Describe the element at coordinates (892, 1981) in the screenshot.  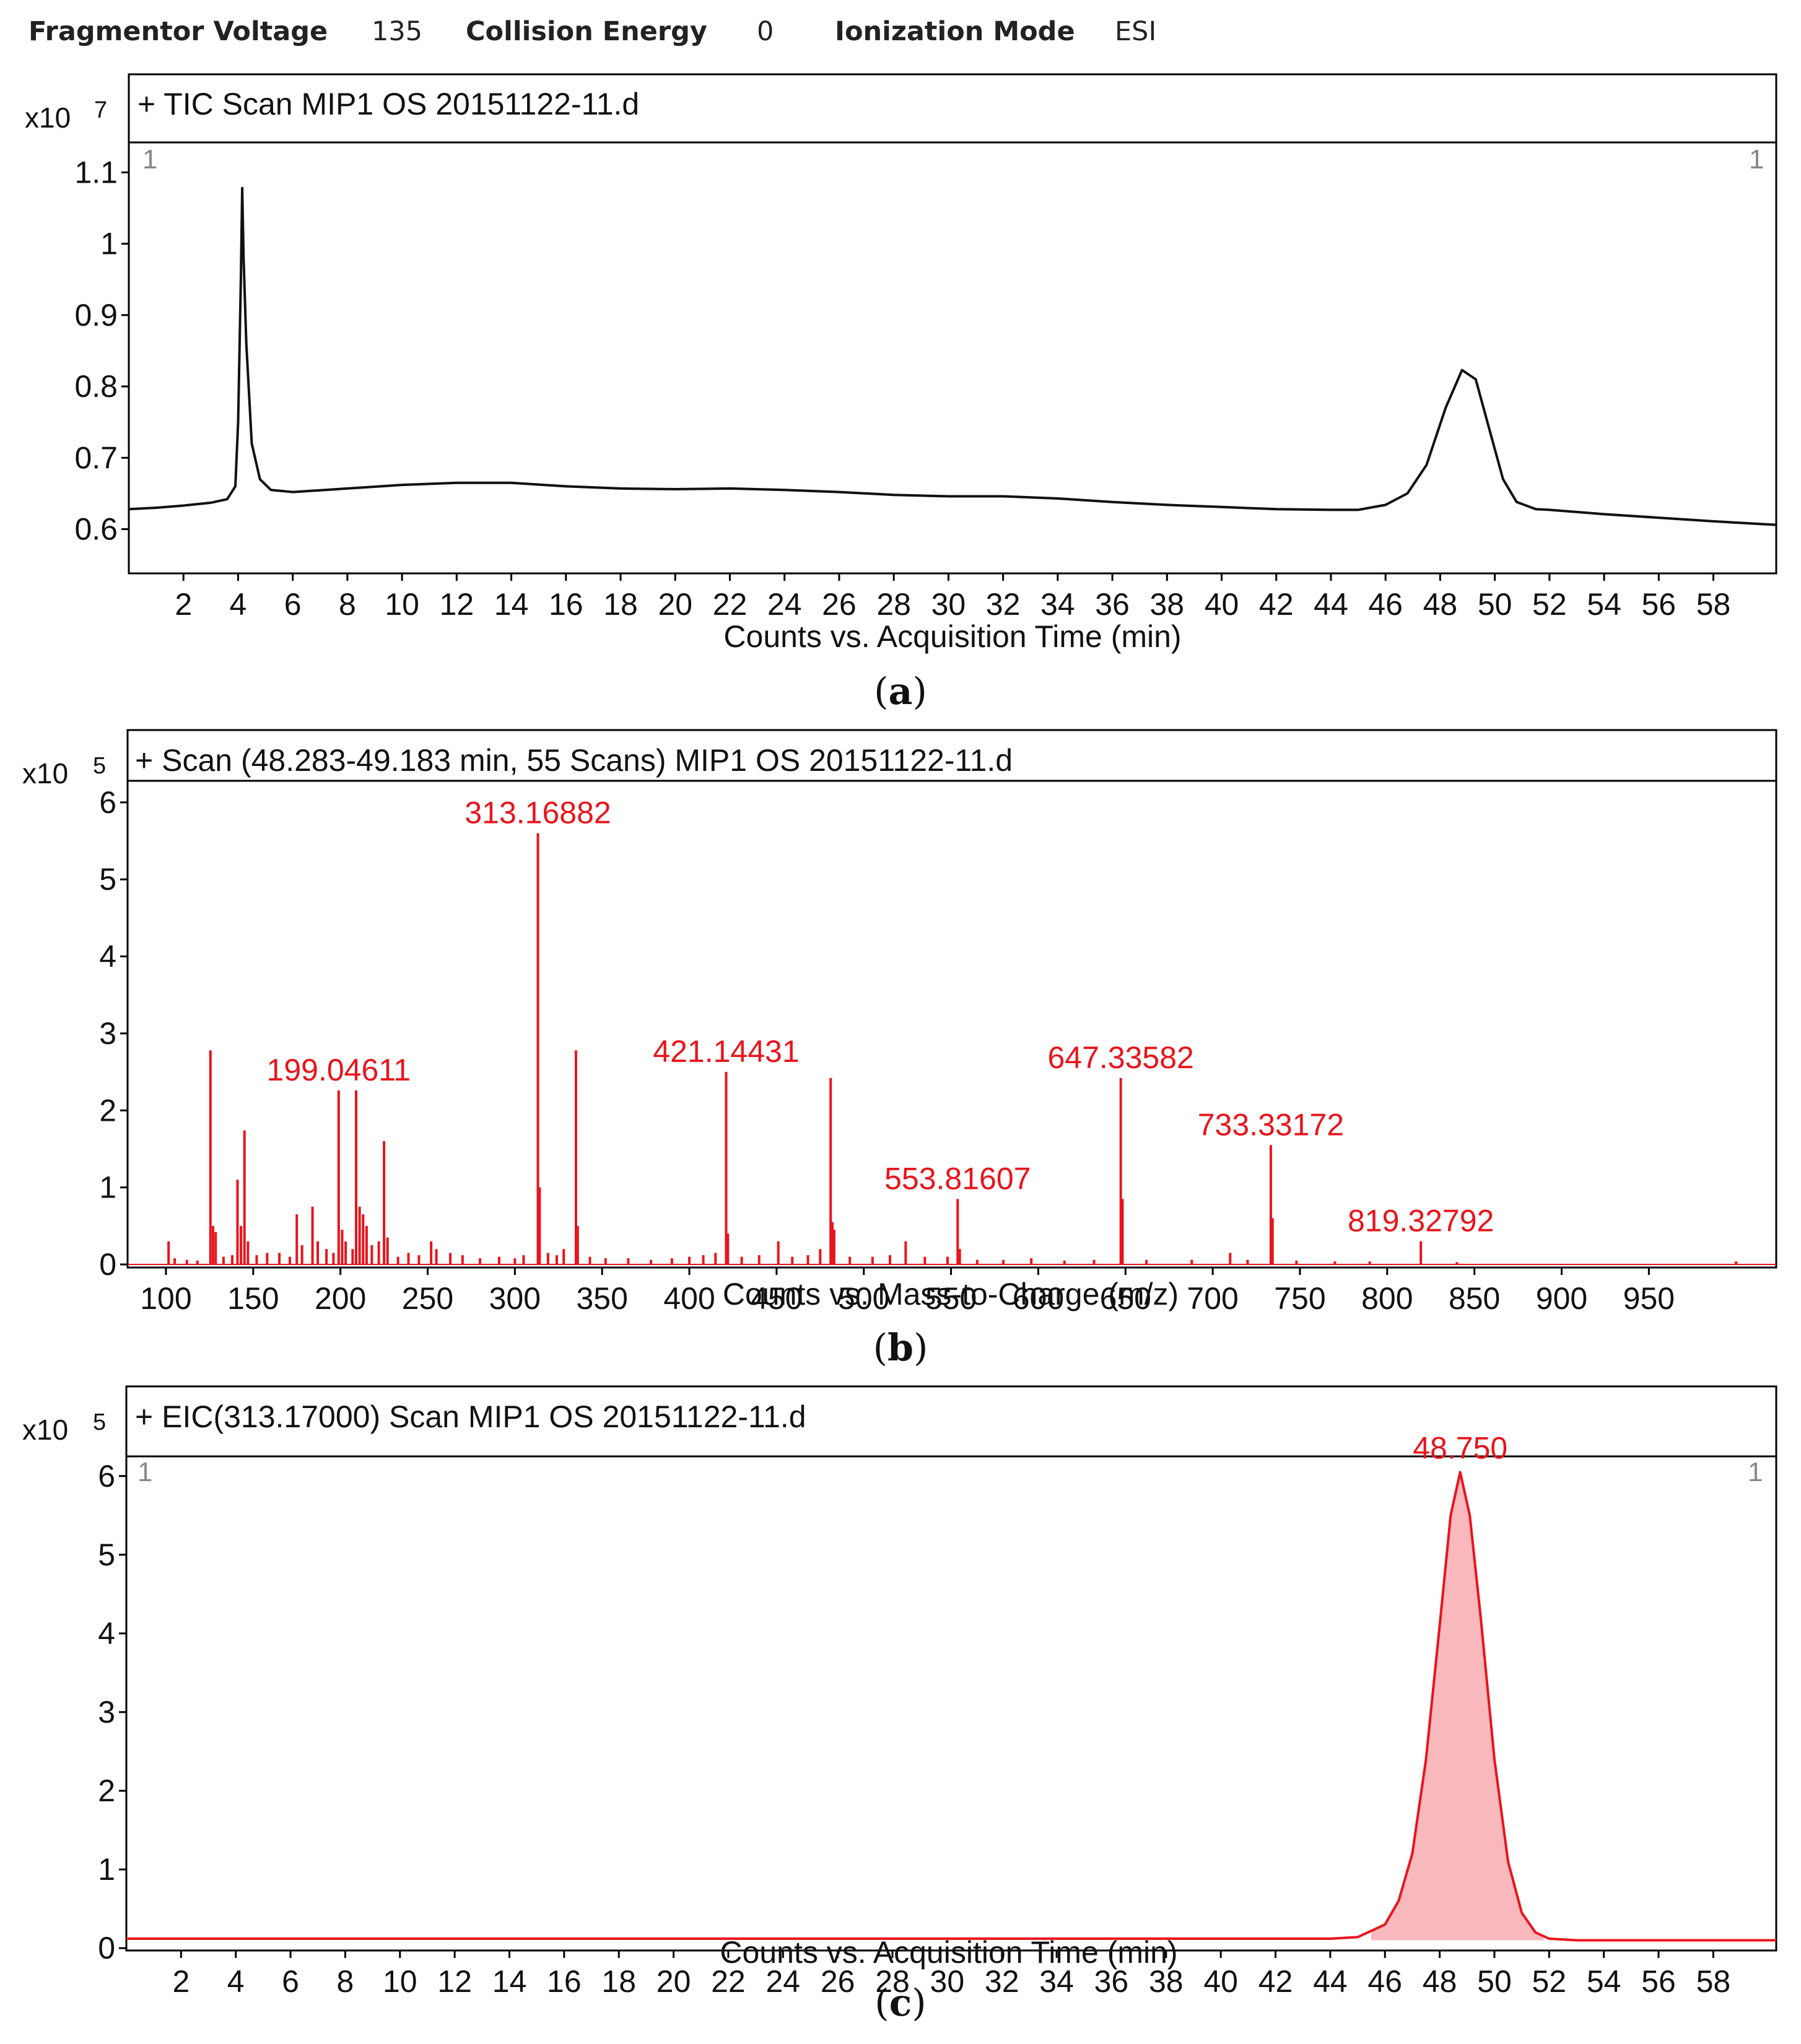
I see `x-tick-label: 28` at that location.